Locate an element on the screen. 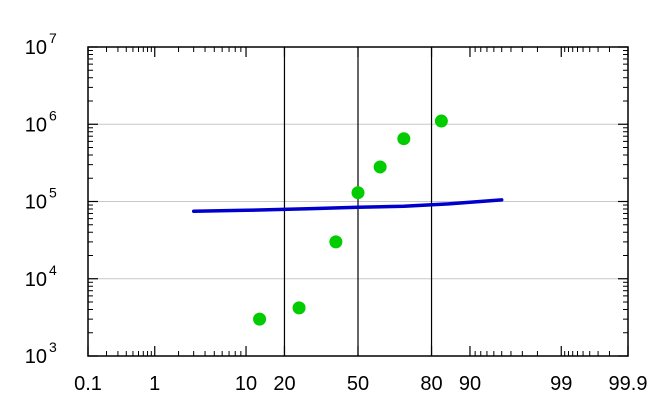 Image resolution: width=655 pixels, height=396 pixels. x-tick-label: 50 is located at coordinates (358, 384).